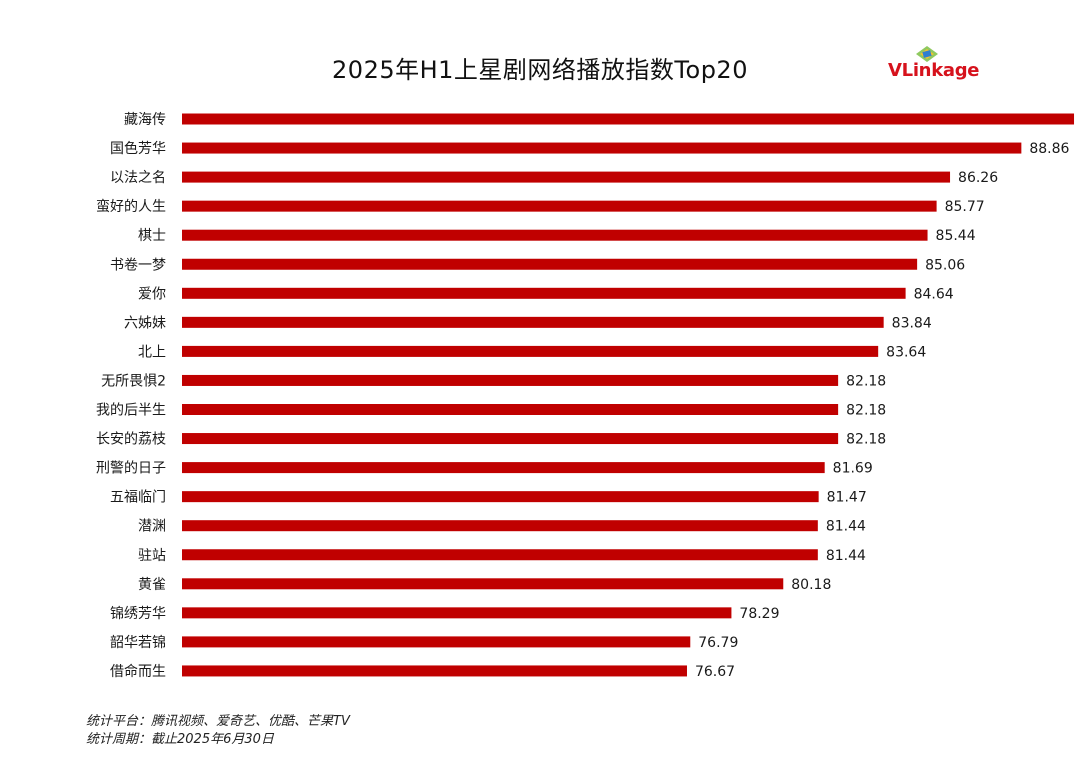 Image resolution: width=1080 pixels, height=783 pixels. I want to click on value-label: 80.18, so click(811, 585).